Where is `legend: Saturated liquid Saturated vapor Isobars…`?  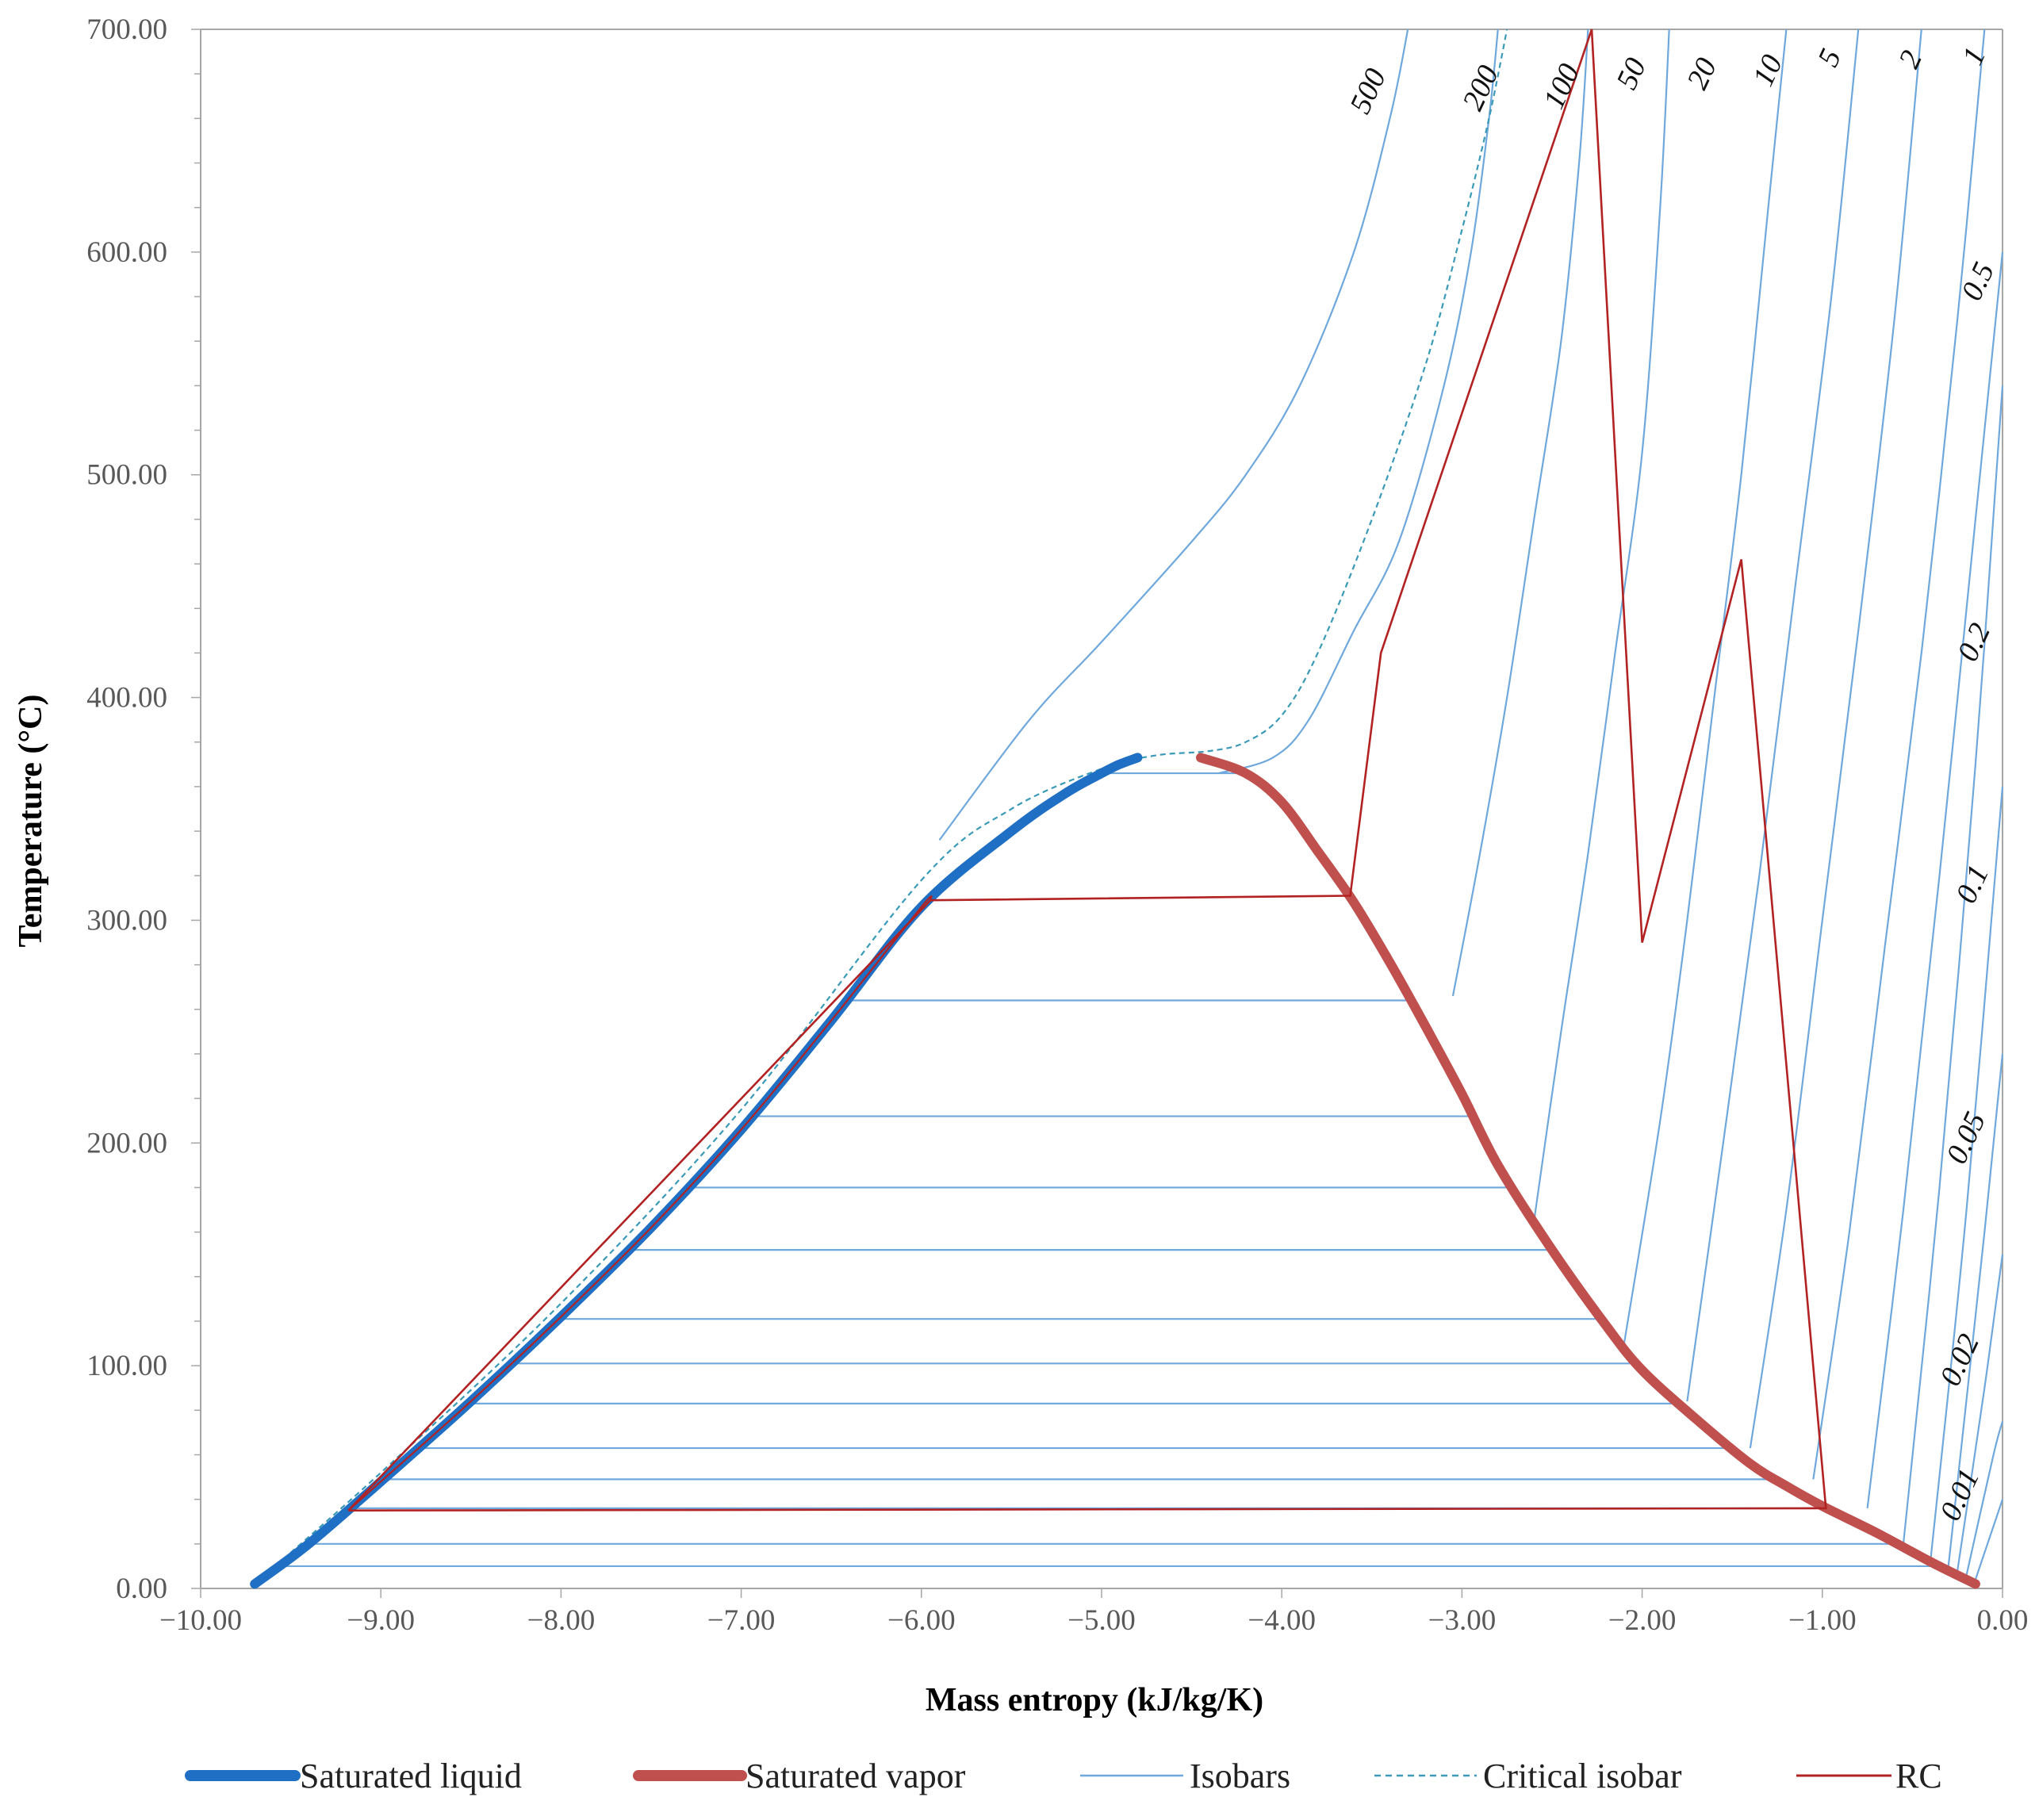 legend: Saturated liquid Saturated vapor Isobars… is located at coordinates (1063, 1776).